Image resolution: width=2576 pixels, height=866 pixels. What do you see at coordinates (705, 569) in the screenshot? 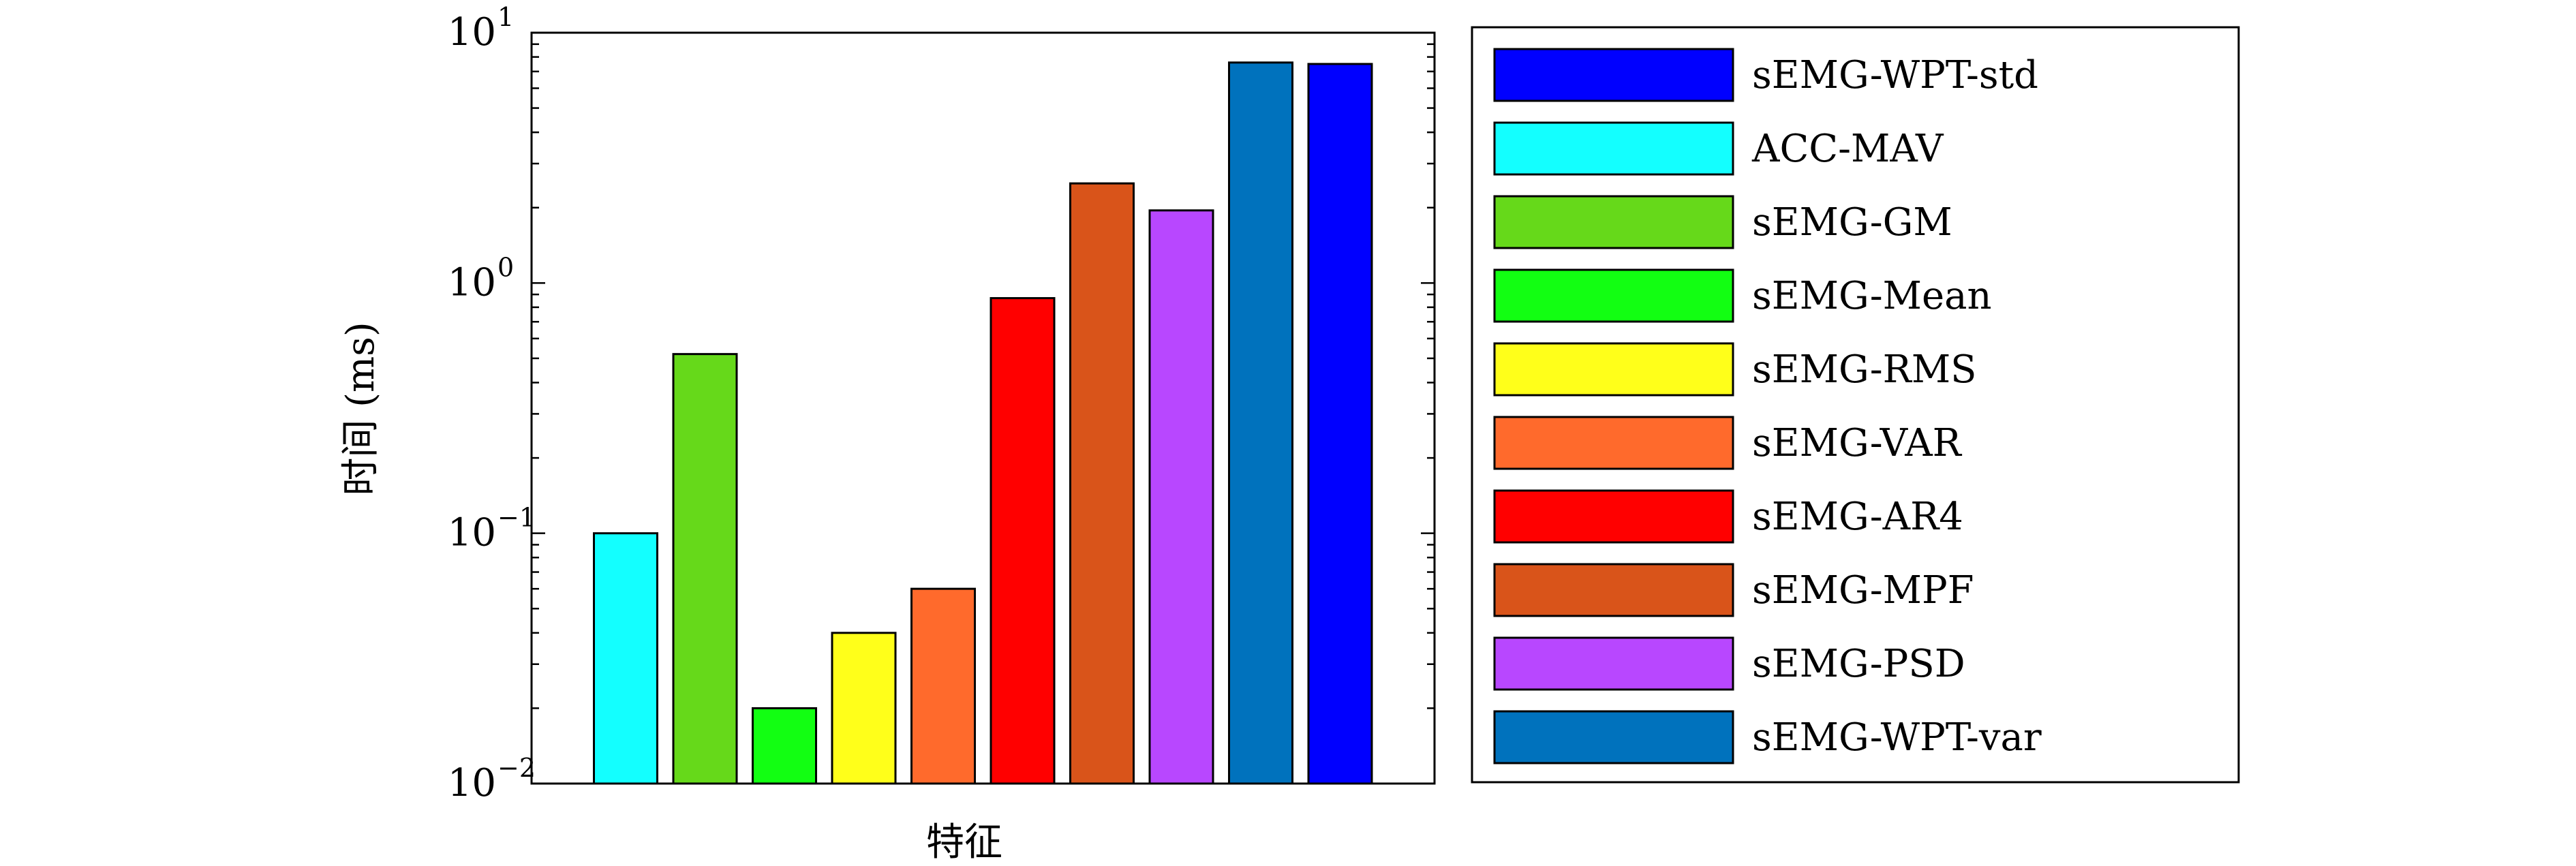
I see `bar-semg-gm` at bounding box center [705, 569].